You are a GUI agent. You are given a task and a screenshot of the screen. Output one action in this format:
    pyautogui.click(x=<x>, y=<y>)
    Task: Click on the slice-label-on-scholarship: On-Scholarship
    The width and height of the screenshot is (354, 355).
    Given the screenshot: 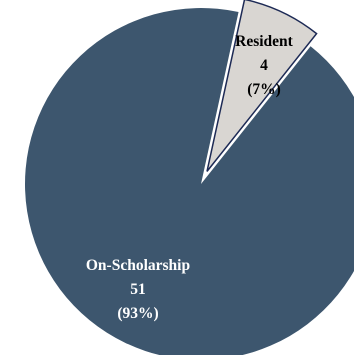 What is the action you would take?
    pyautogui.click(x=138, y=265)
    